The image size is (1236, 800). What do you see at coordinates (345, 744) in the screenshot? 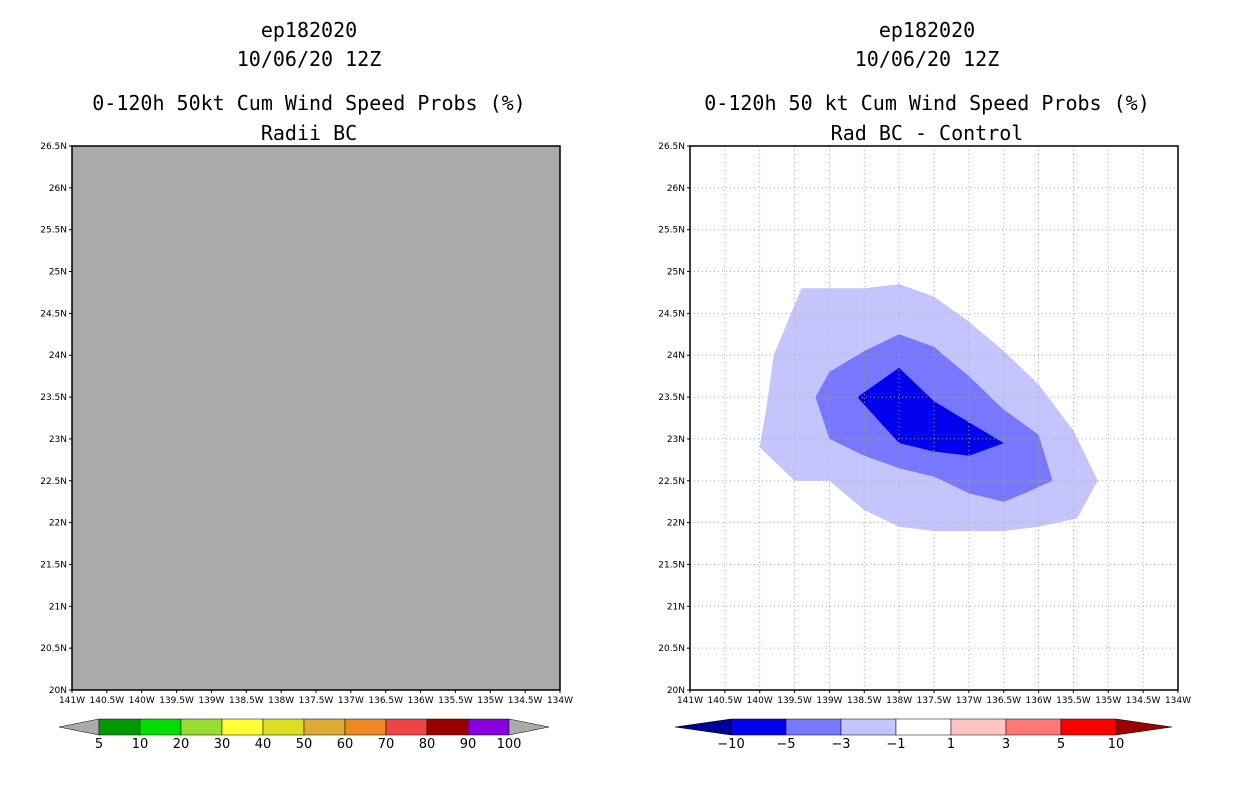
I see `colorbar-label: 60` at bounding box center [345, 744].